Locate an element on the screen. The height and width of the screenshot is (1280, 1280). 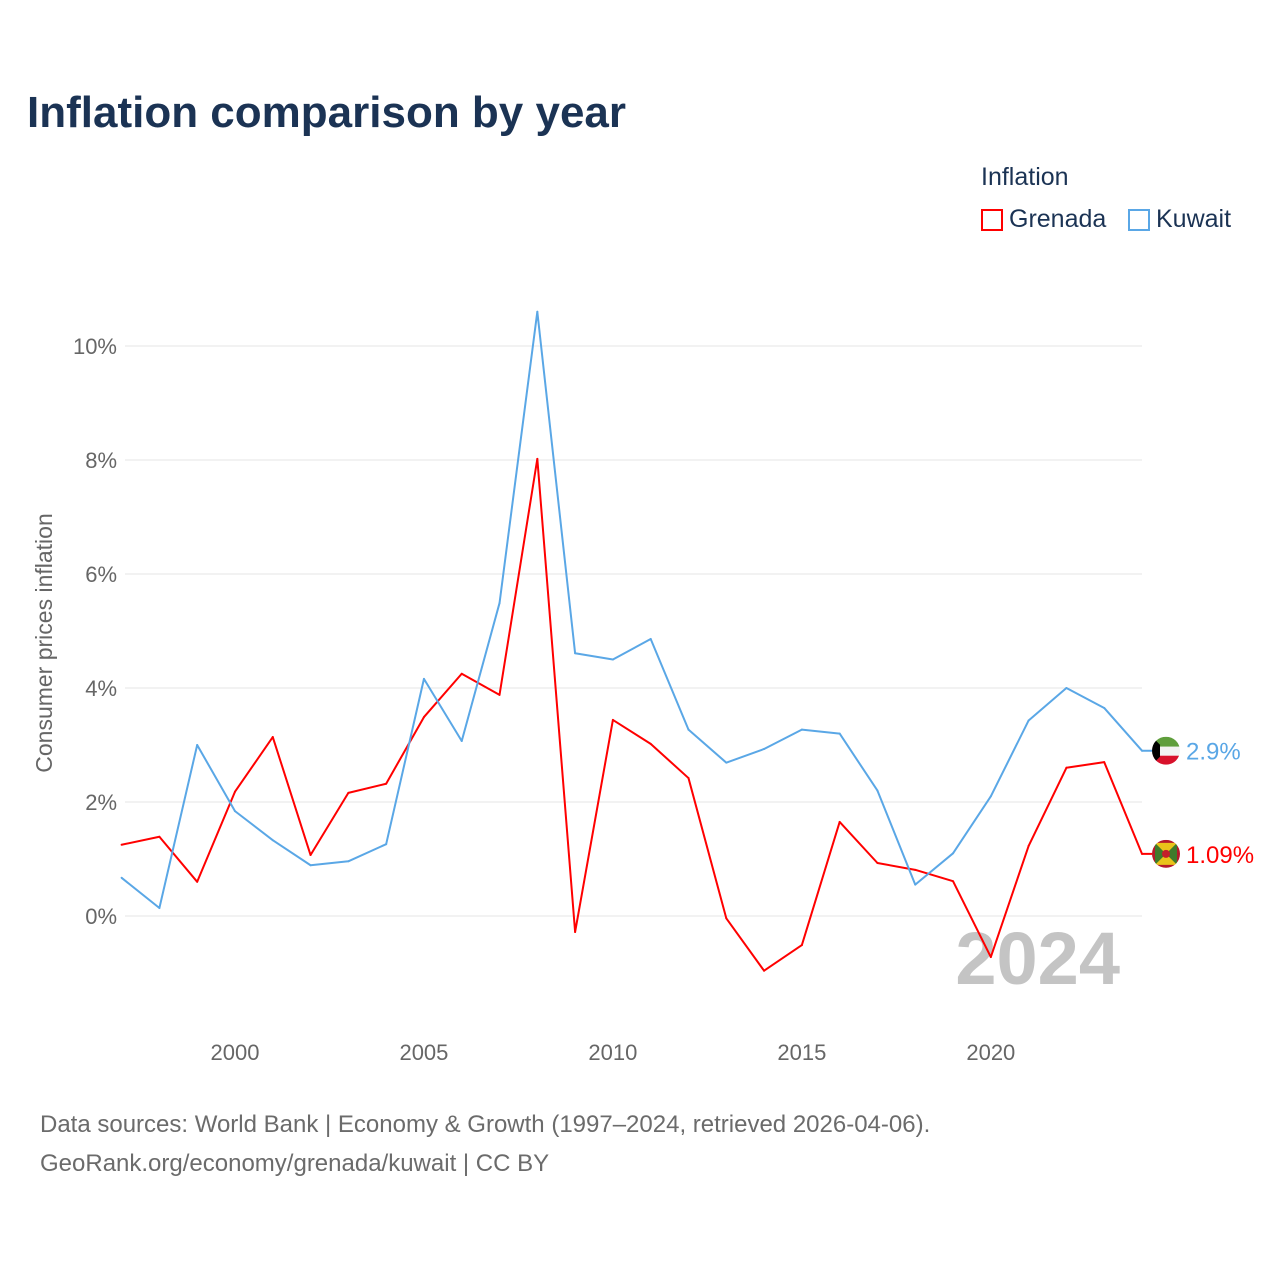
x-tick-label: 2020 is located at coordinates (990, 1052).